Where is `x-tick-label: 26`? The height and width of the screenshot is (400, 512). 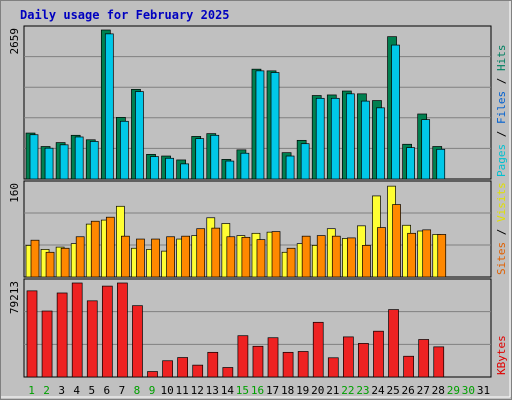 x-tick-label: 26 is located at coordinates (408, 390).